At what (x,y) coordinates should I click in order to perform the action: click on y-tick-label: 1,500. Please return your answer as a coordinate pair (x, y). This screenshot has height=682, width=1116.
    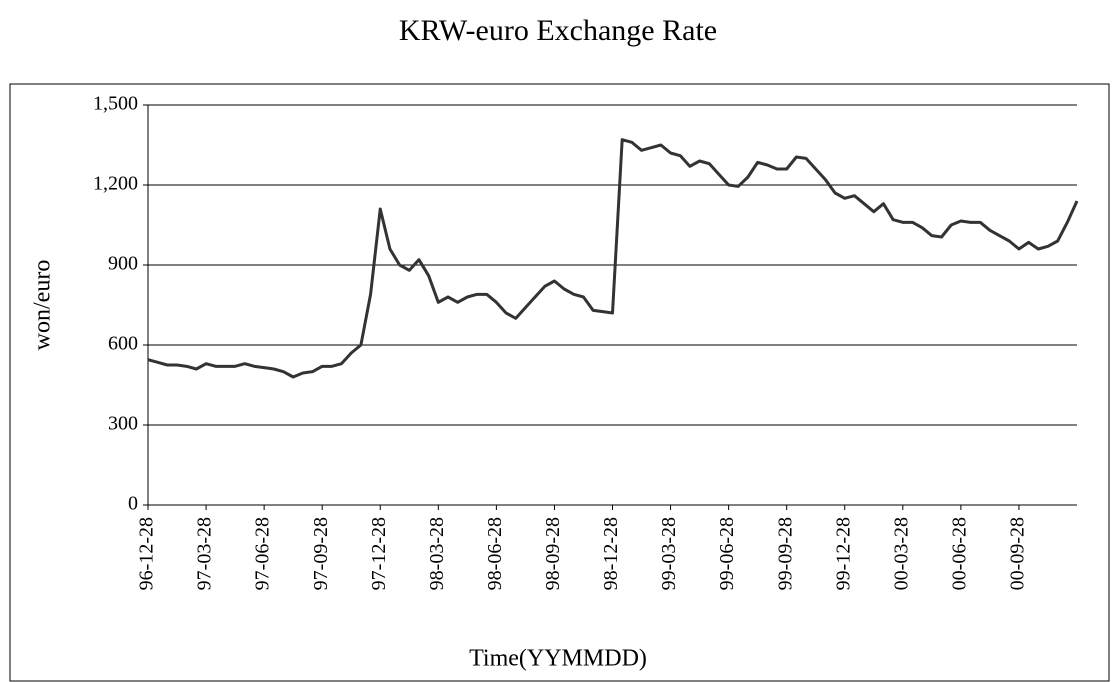
    Looking at the image, I should click on (115, 104).